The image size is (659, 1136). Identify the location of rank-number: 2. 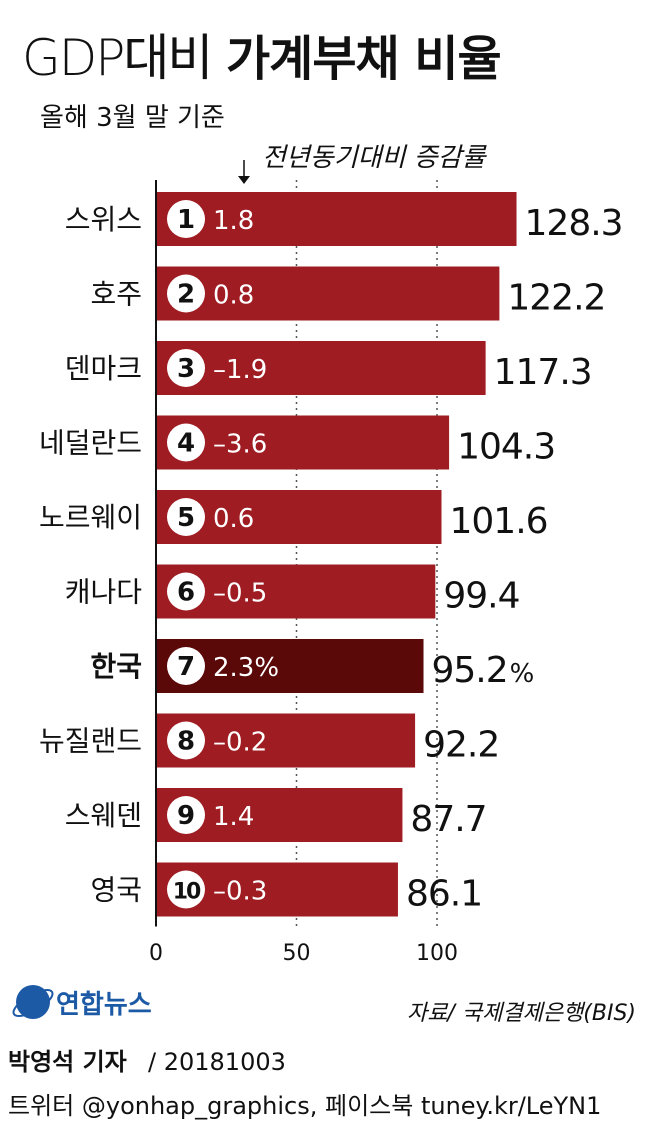
(186, 295).